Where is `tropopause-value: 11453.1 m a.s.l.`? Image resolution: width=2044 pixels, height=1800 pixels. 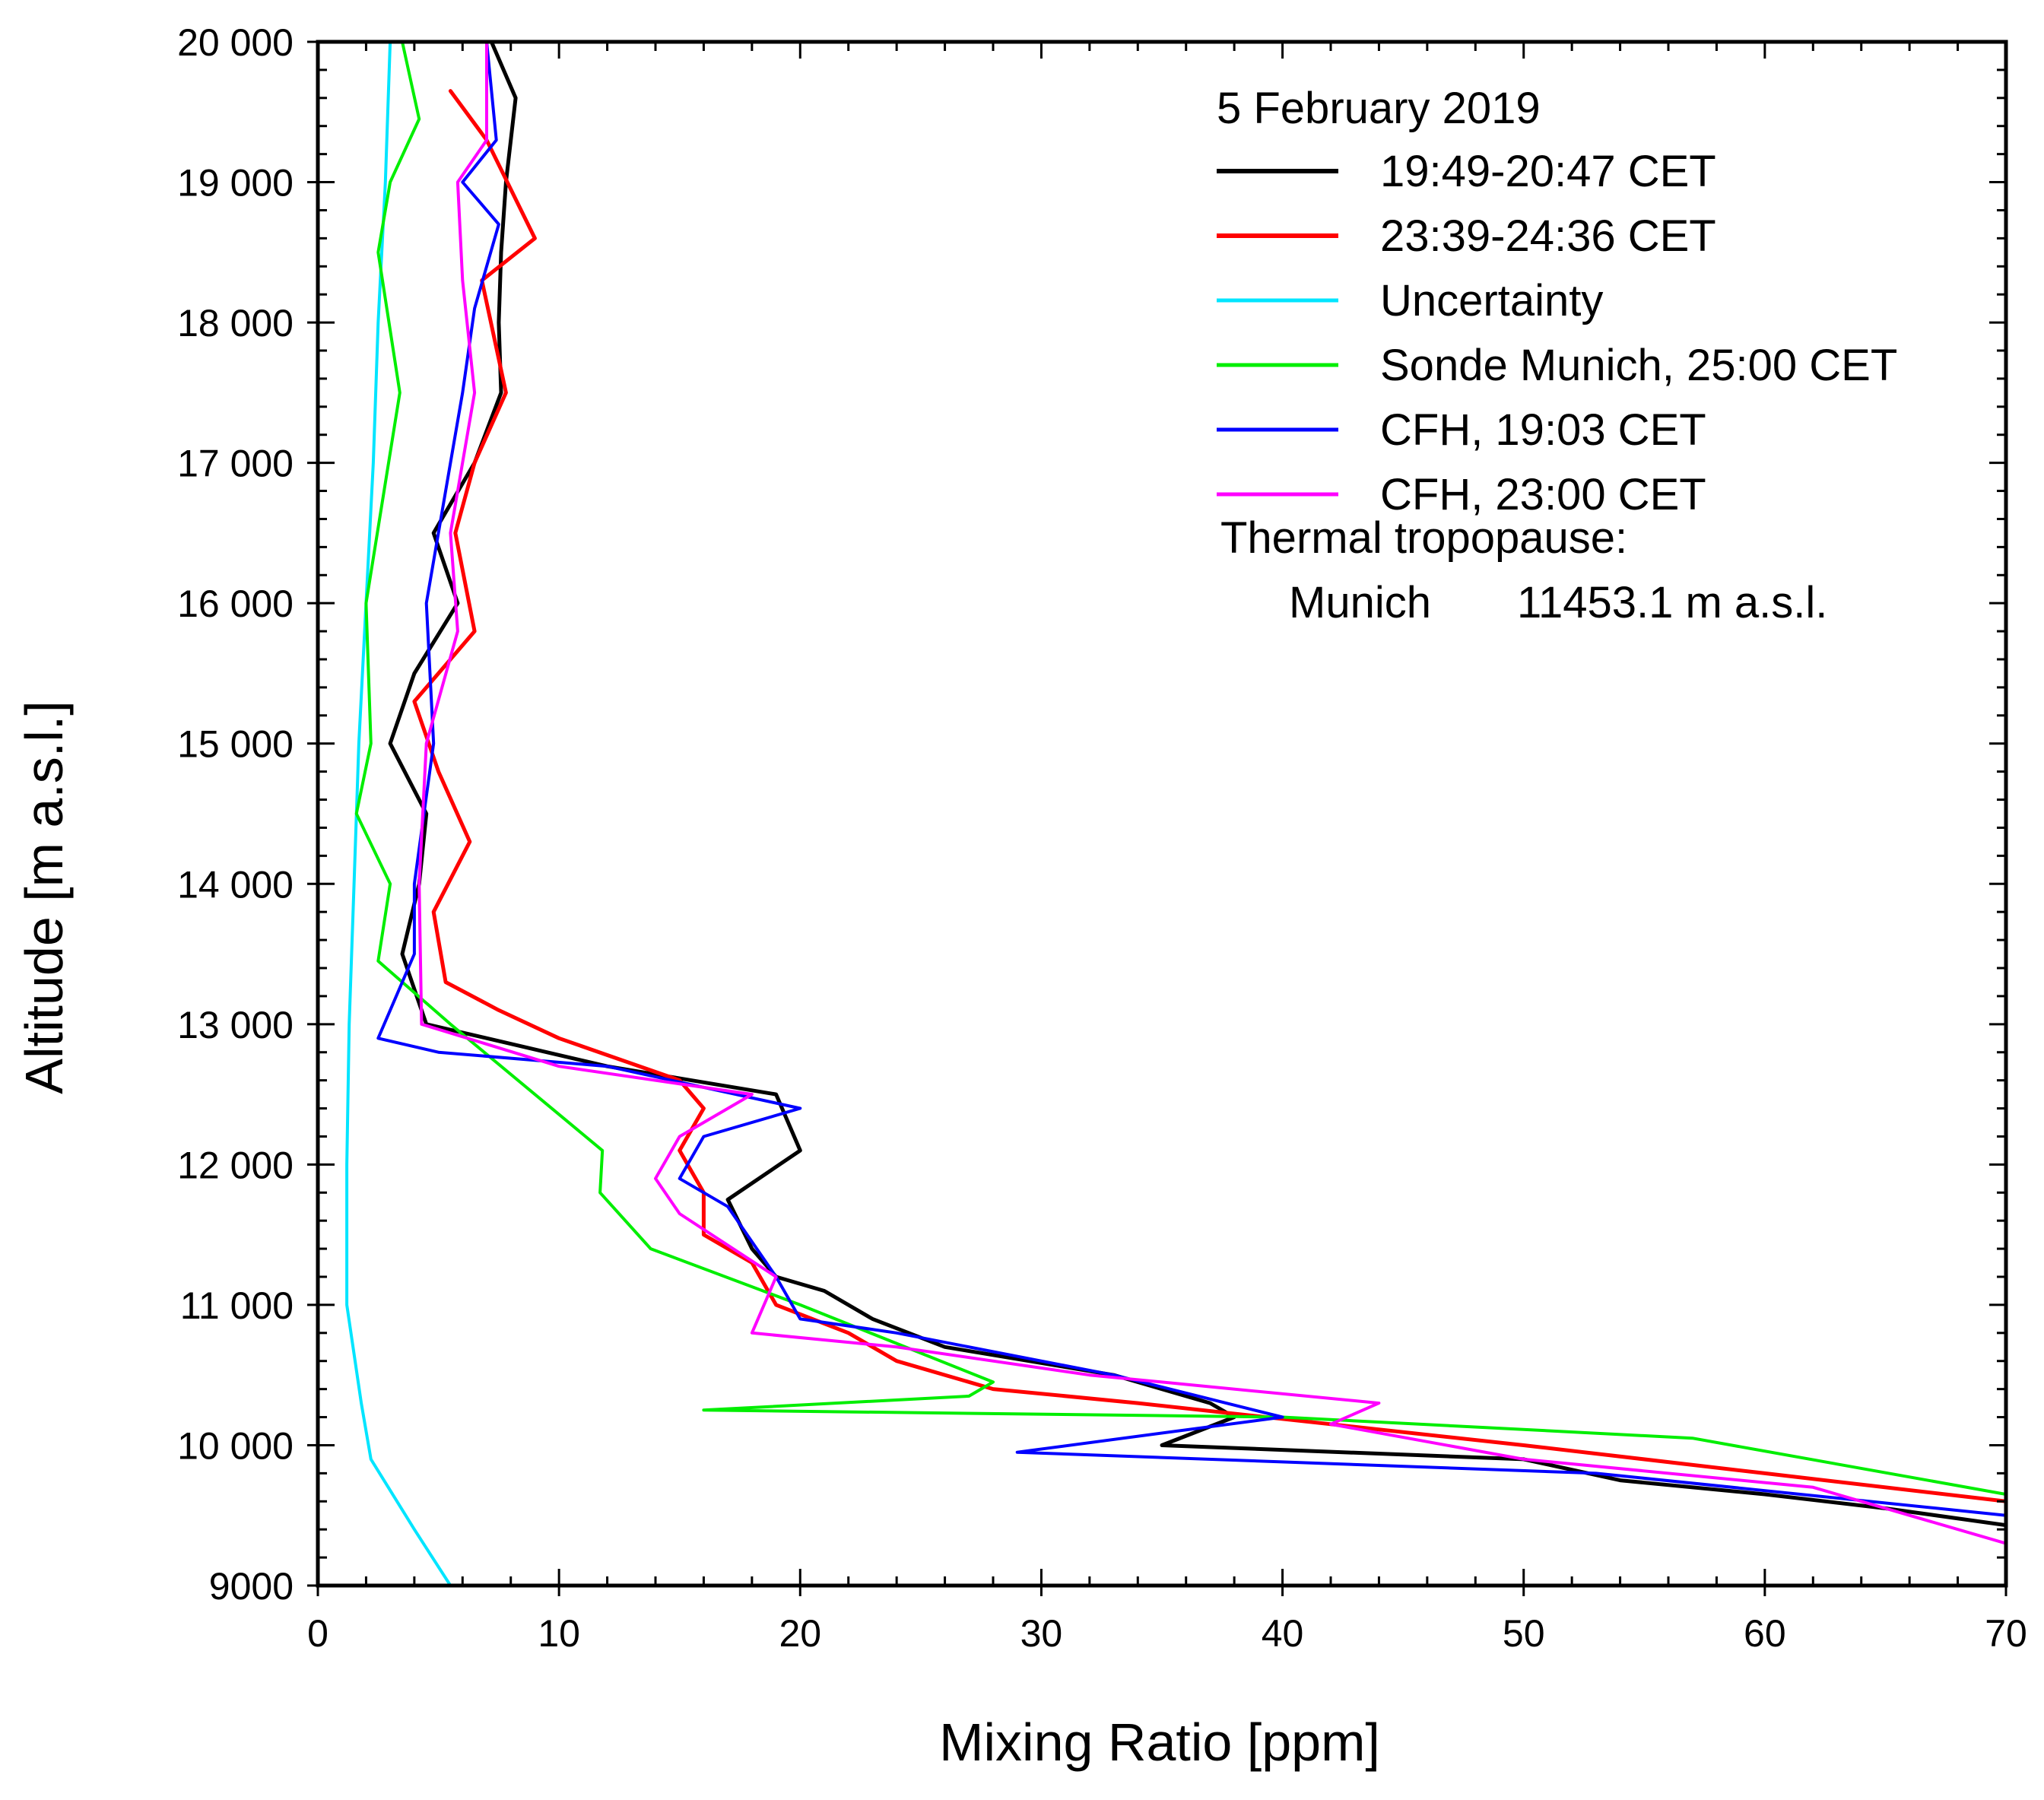
tropopause-value: 11453.1 m a.s.l. is located at coordinates (1672, 602).